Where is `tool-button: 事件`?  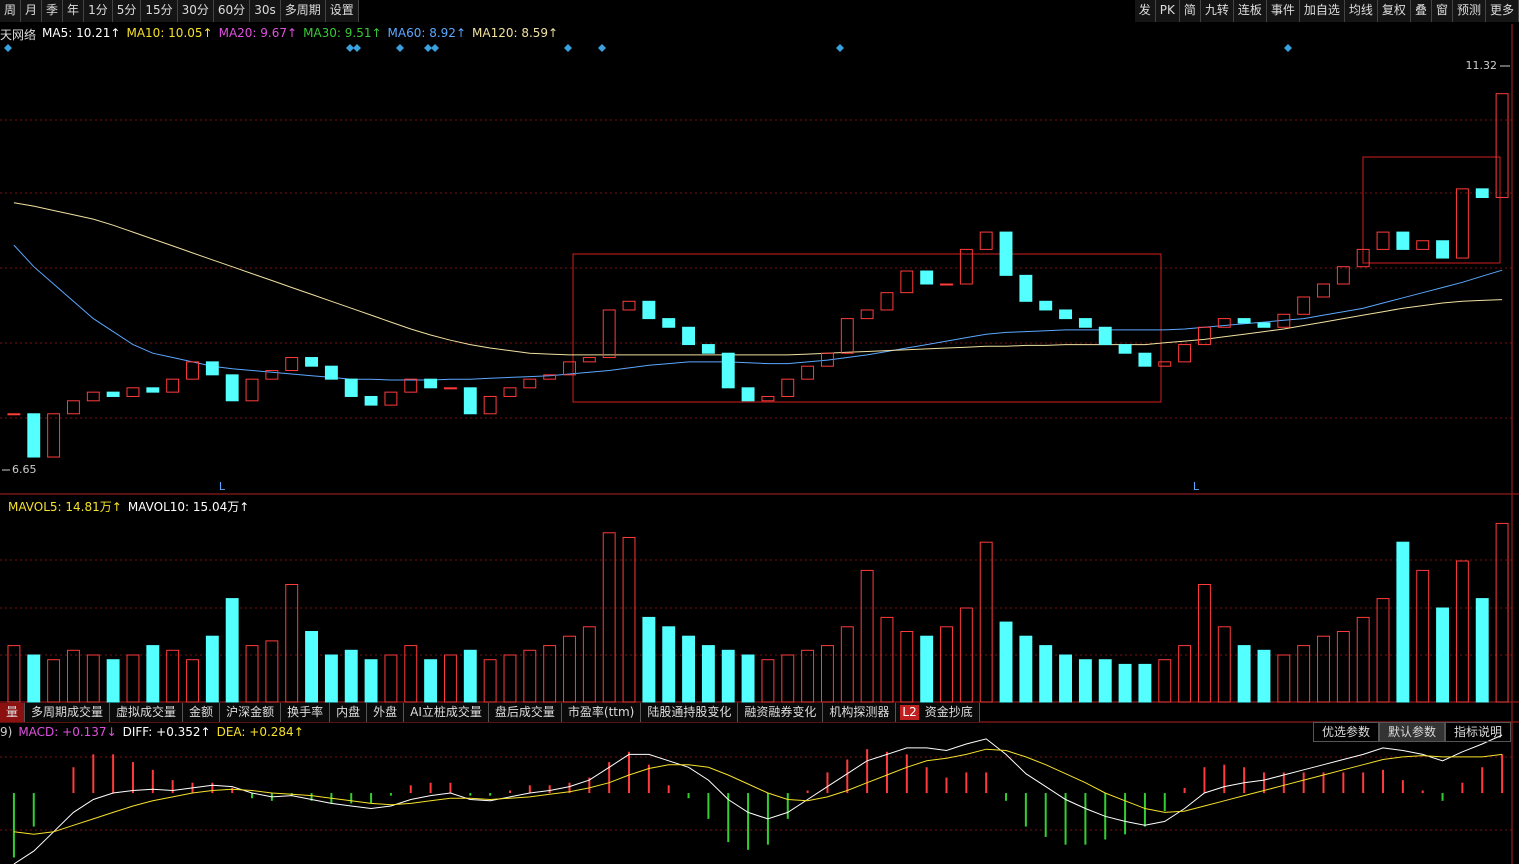
tool-button: 事件 is located at coordinates (1283, 11).